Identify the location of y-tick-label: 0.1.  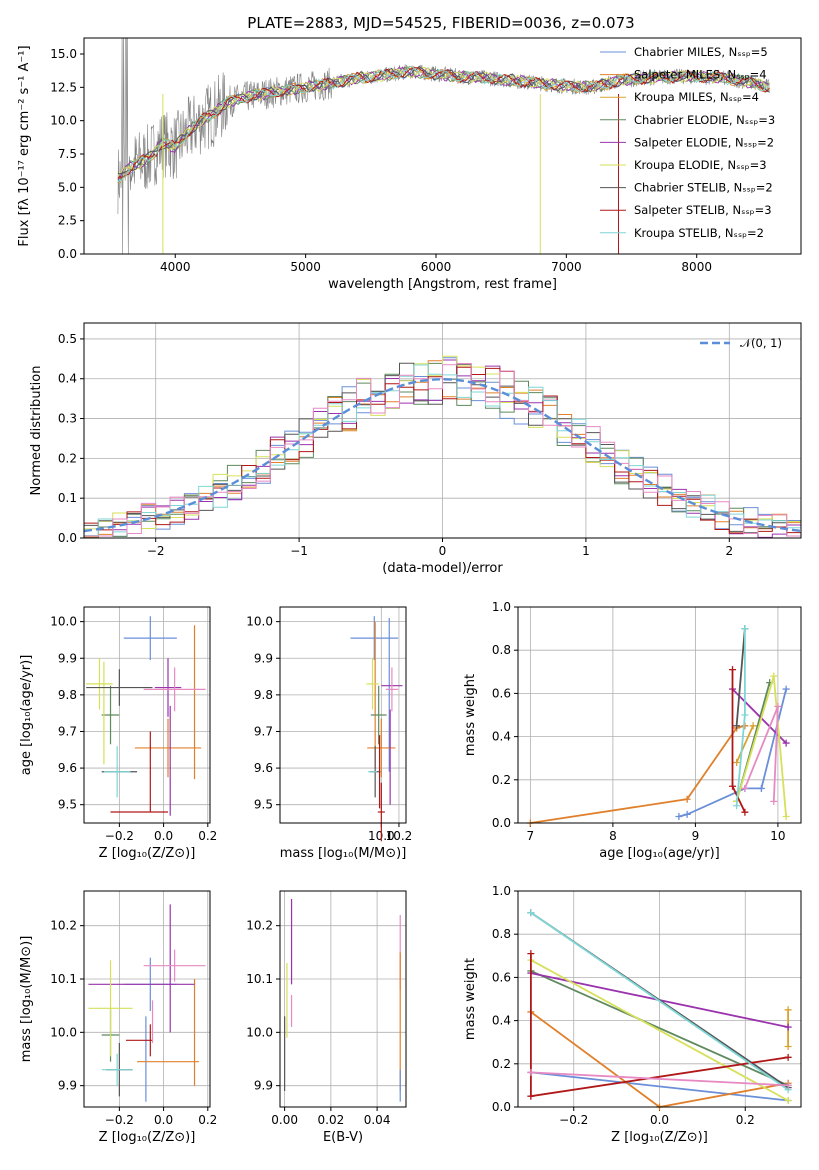
(67, 498).